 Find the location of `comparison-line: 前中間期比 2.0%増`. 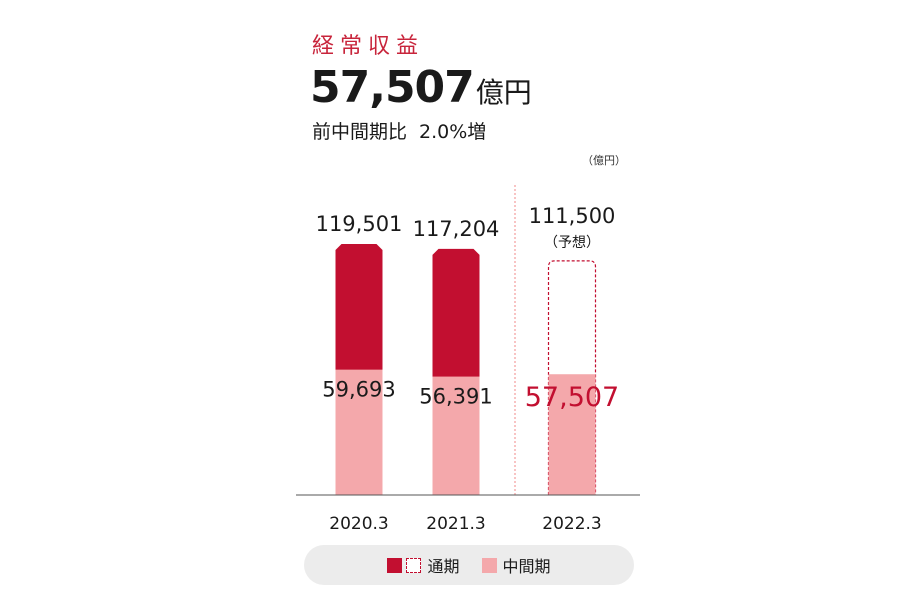

comparison-line: 前中間期比 2.0%増 is located at coordinates (399, 130).